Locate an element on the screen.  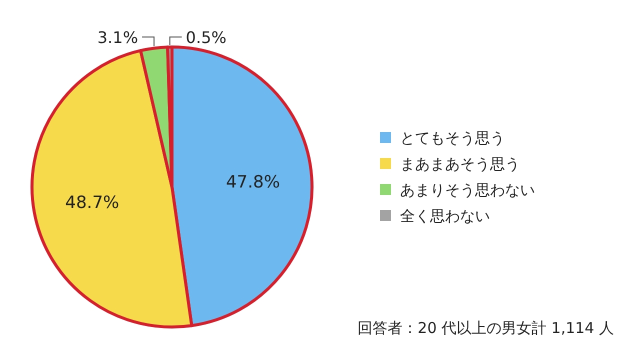
legend-label: 全く思わない is located at coordinates (445, 216).